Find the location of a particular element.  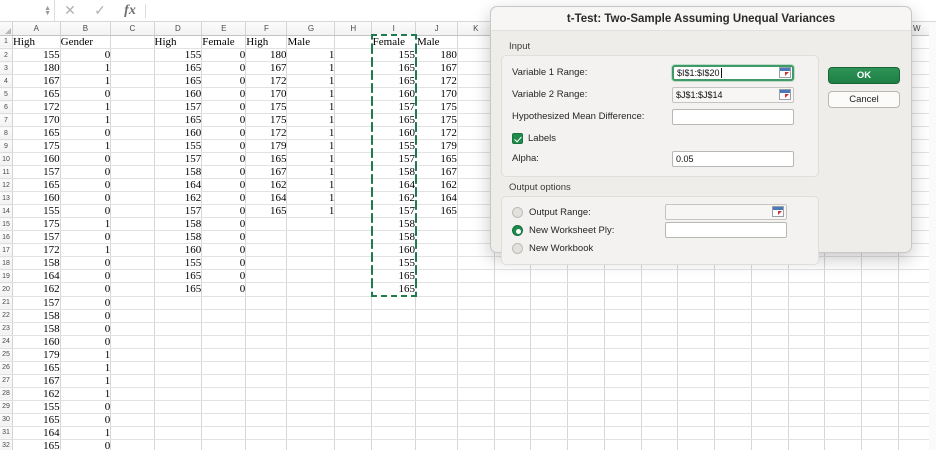

cell-F10: 165 is located at coordinates (266, 159).